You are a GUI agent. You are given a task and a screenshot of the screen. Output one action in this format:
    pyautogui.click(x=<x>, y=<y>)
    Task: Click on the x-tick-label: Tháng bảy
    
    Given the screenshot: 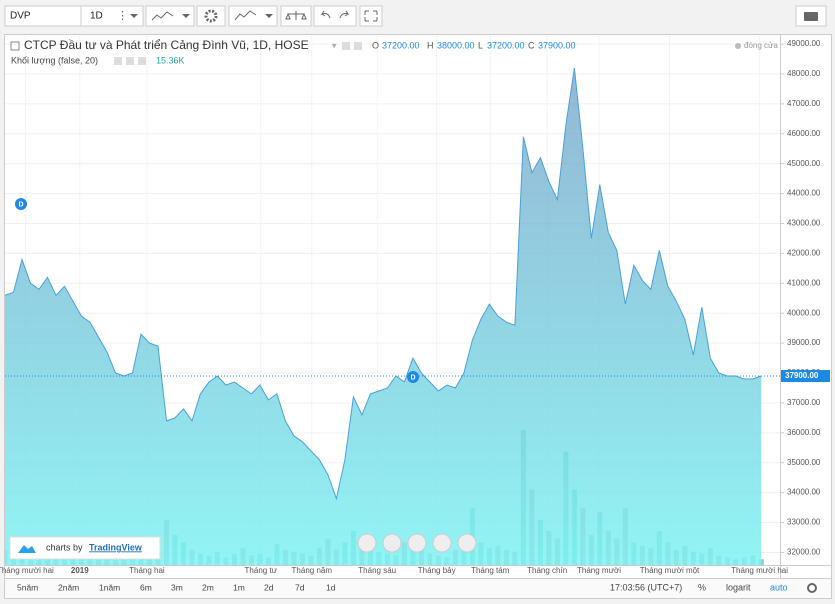 What is the action you would take?
    pyautogui.click(x=437, y=570)
    